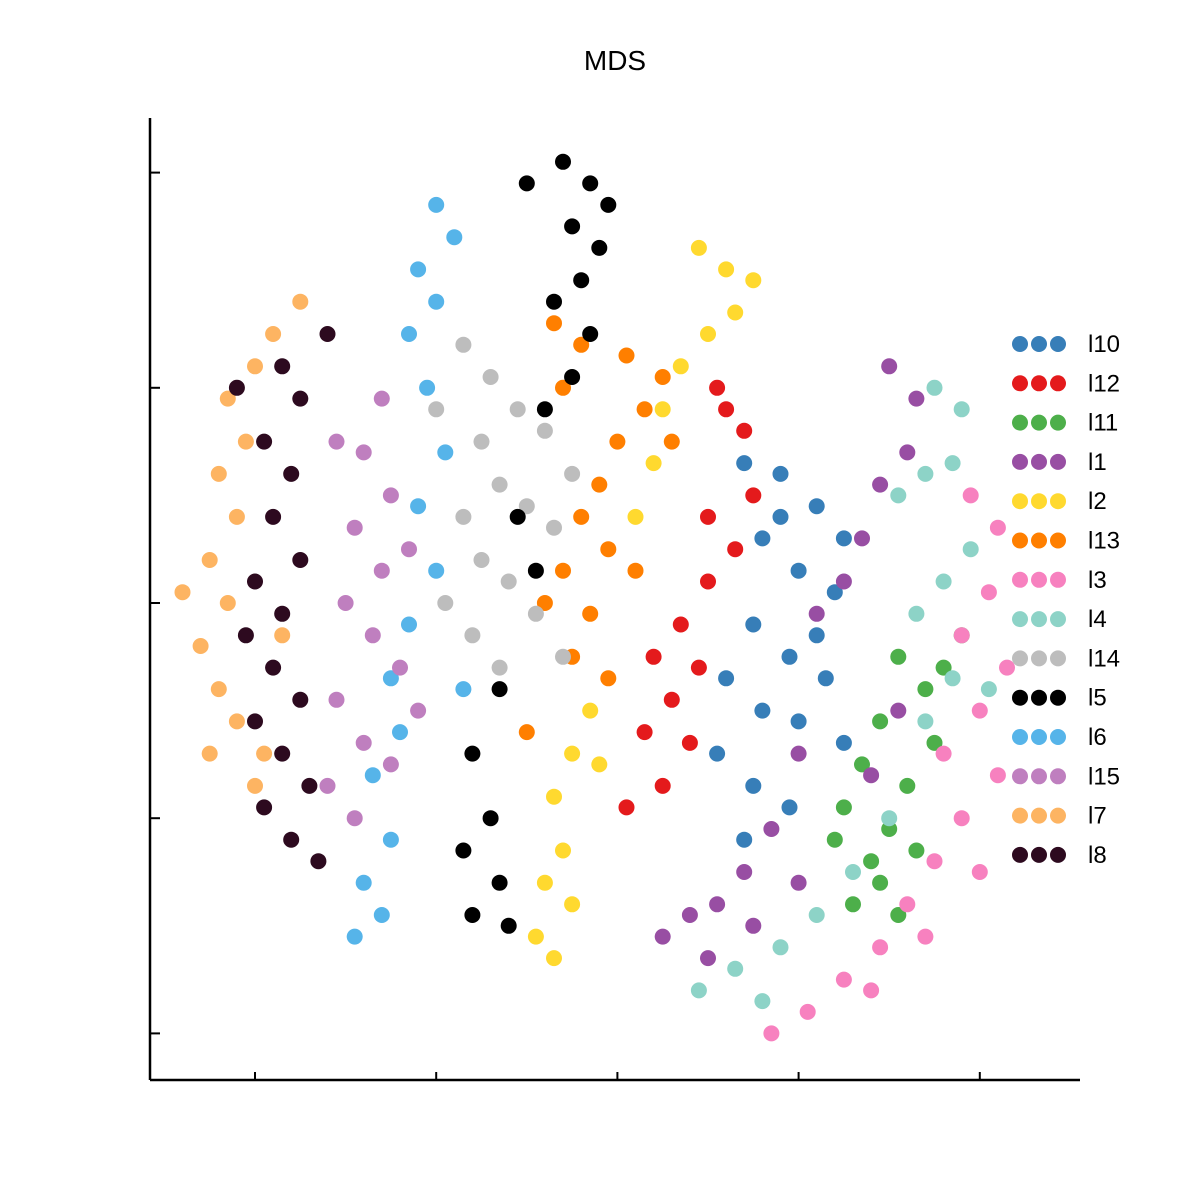 This screenshot has height=1200, width=1200. What do you see at coordinates (1097, 698) in the screenshot?
I see `legend-label-l5: l5` at bounding box center [1097, 698].